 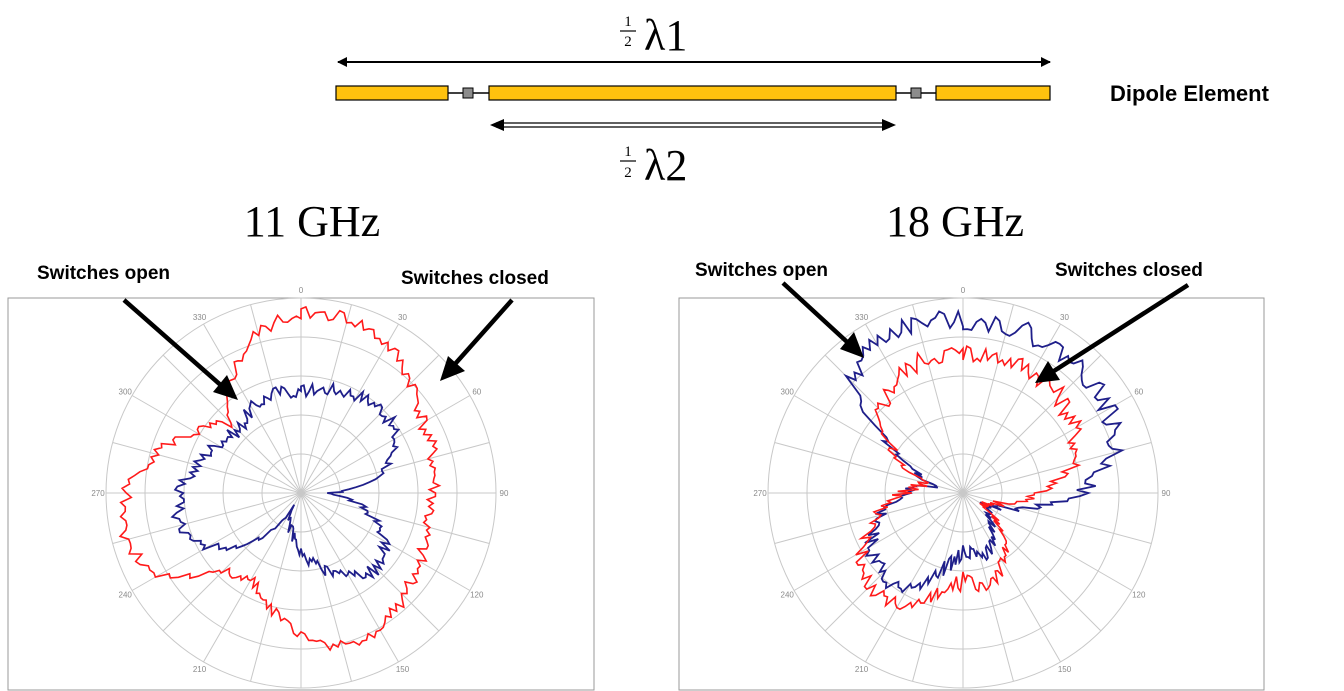 What do you see at coordinates (392, 93) in the screenshot?
I see `dipole-segment-left` at bounding box center [392, 93].